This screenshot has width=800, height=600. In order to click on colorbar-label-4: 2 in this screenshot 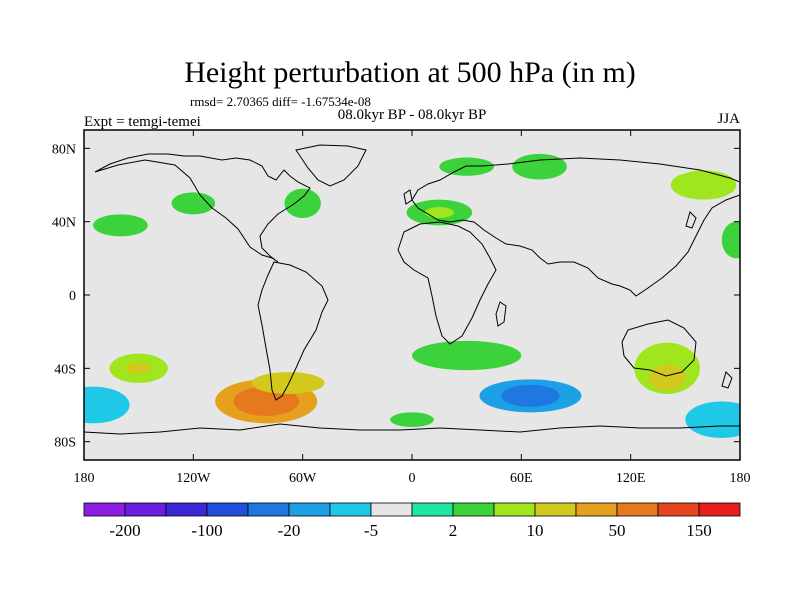, I will do `click(453, 530)`.